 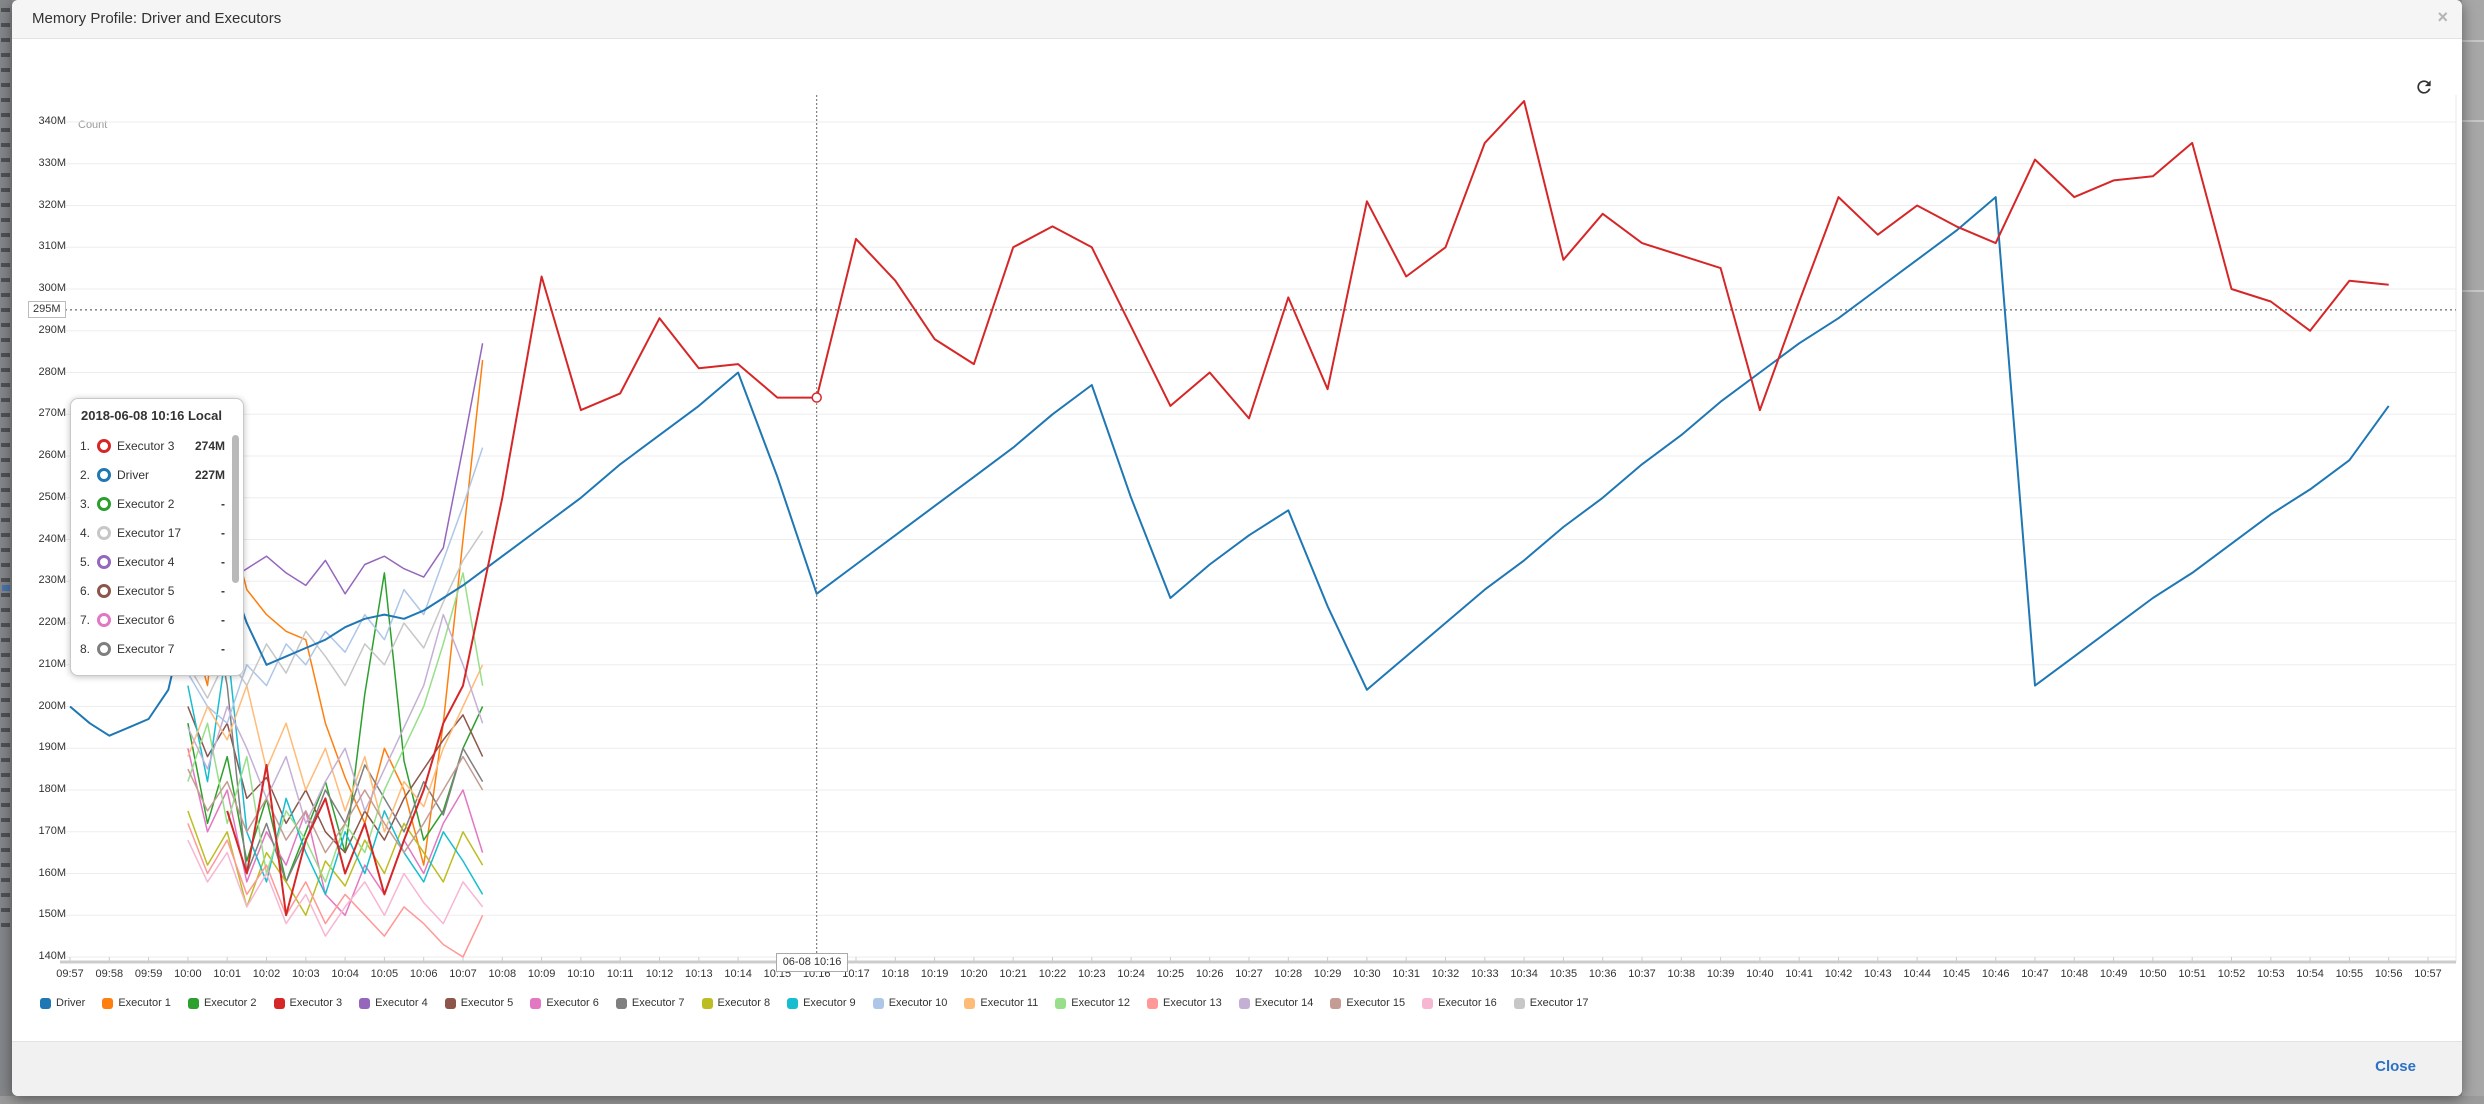 I want to click on x-axis-label: 10:46, so click(x=1995, y=974).